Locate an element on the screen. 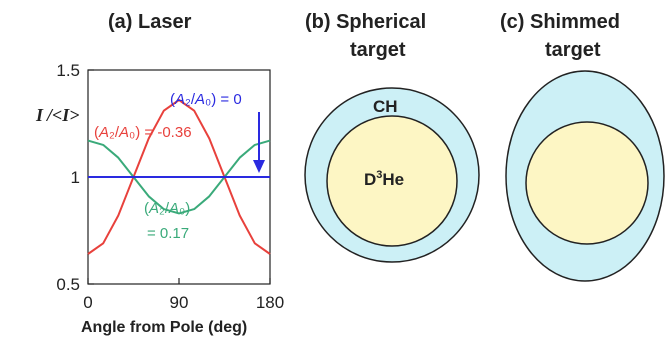  shell-label: CH is located at coordinates (385, 106).